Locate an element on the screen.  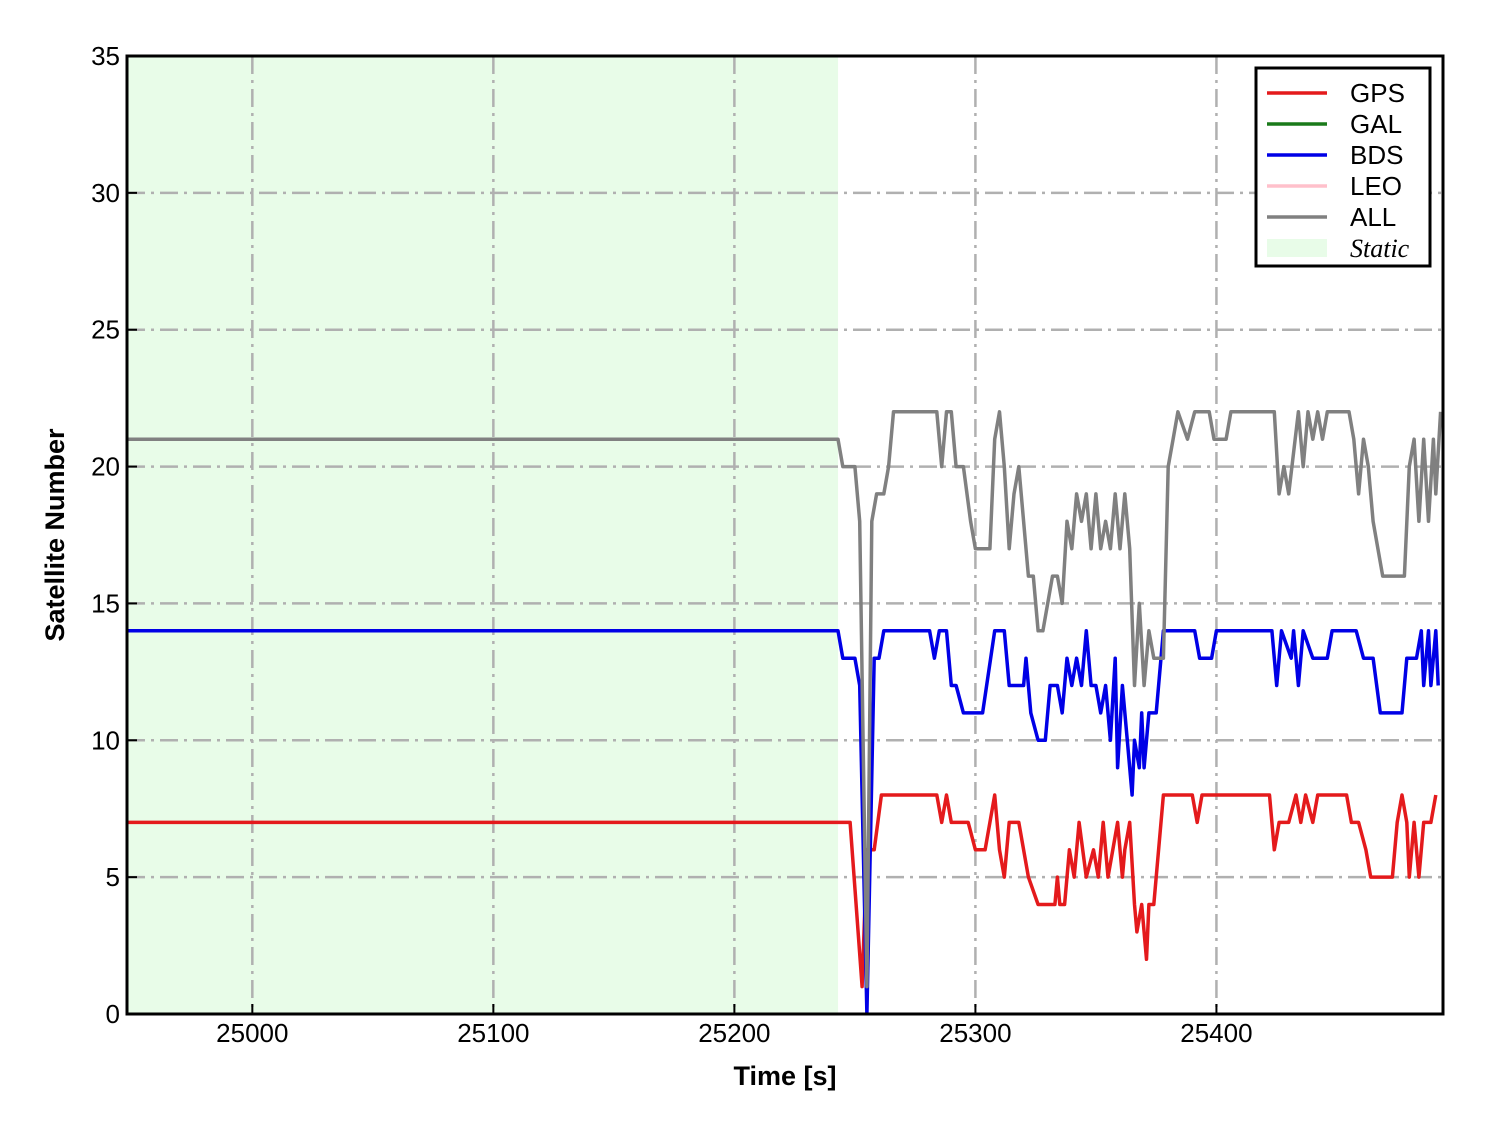
y-axis-title: Satellite Number is located at coordinates (55, 535).